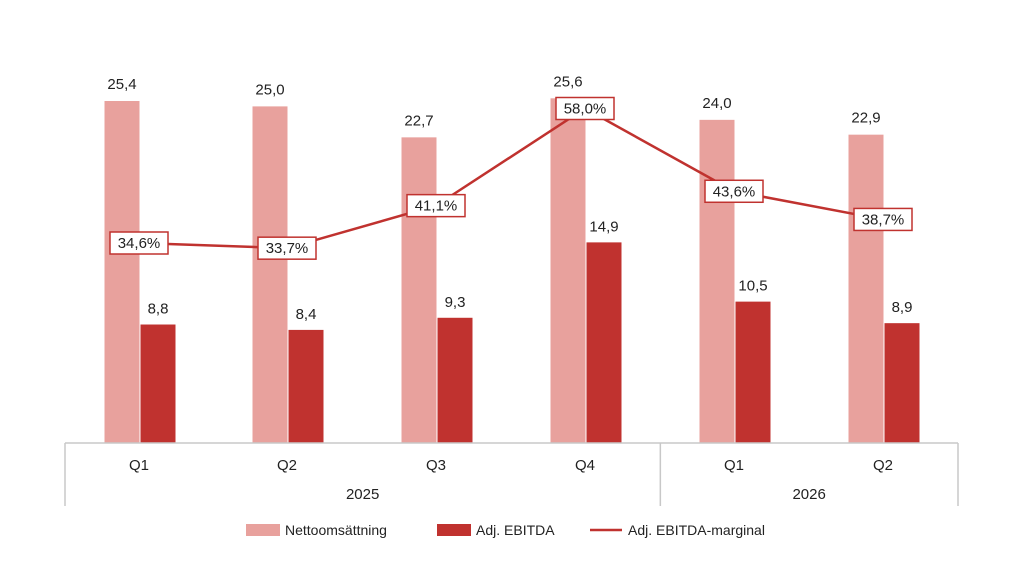  Describe the element at coordinates (865, 118) in the screenshot. I see `bar-label-nettoomsattning: 22,9` at that location.